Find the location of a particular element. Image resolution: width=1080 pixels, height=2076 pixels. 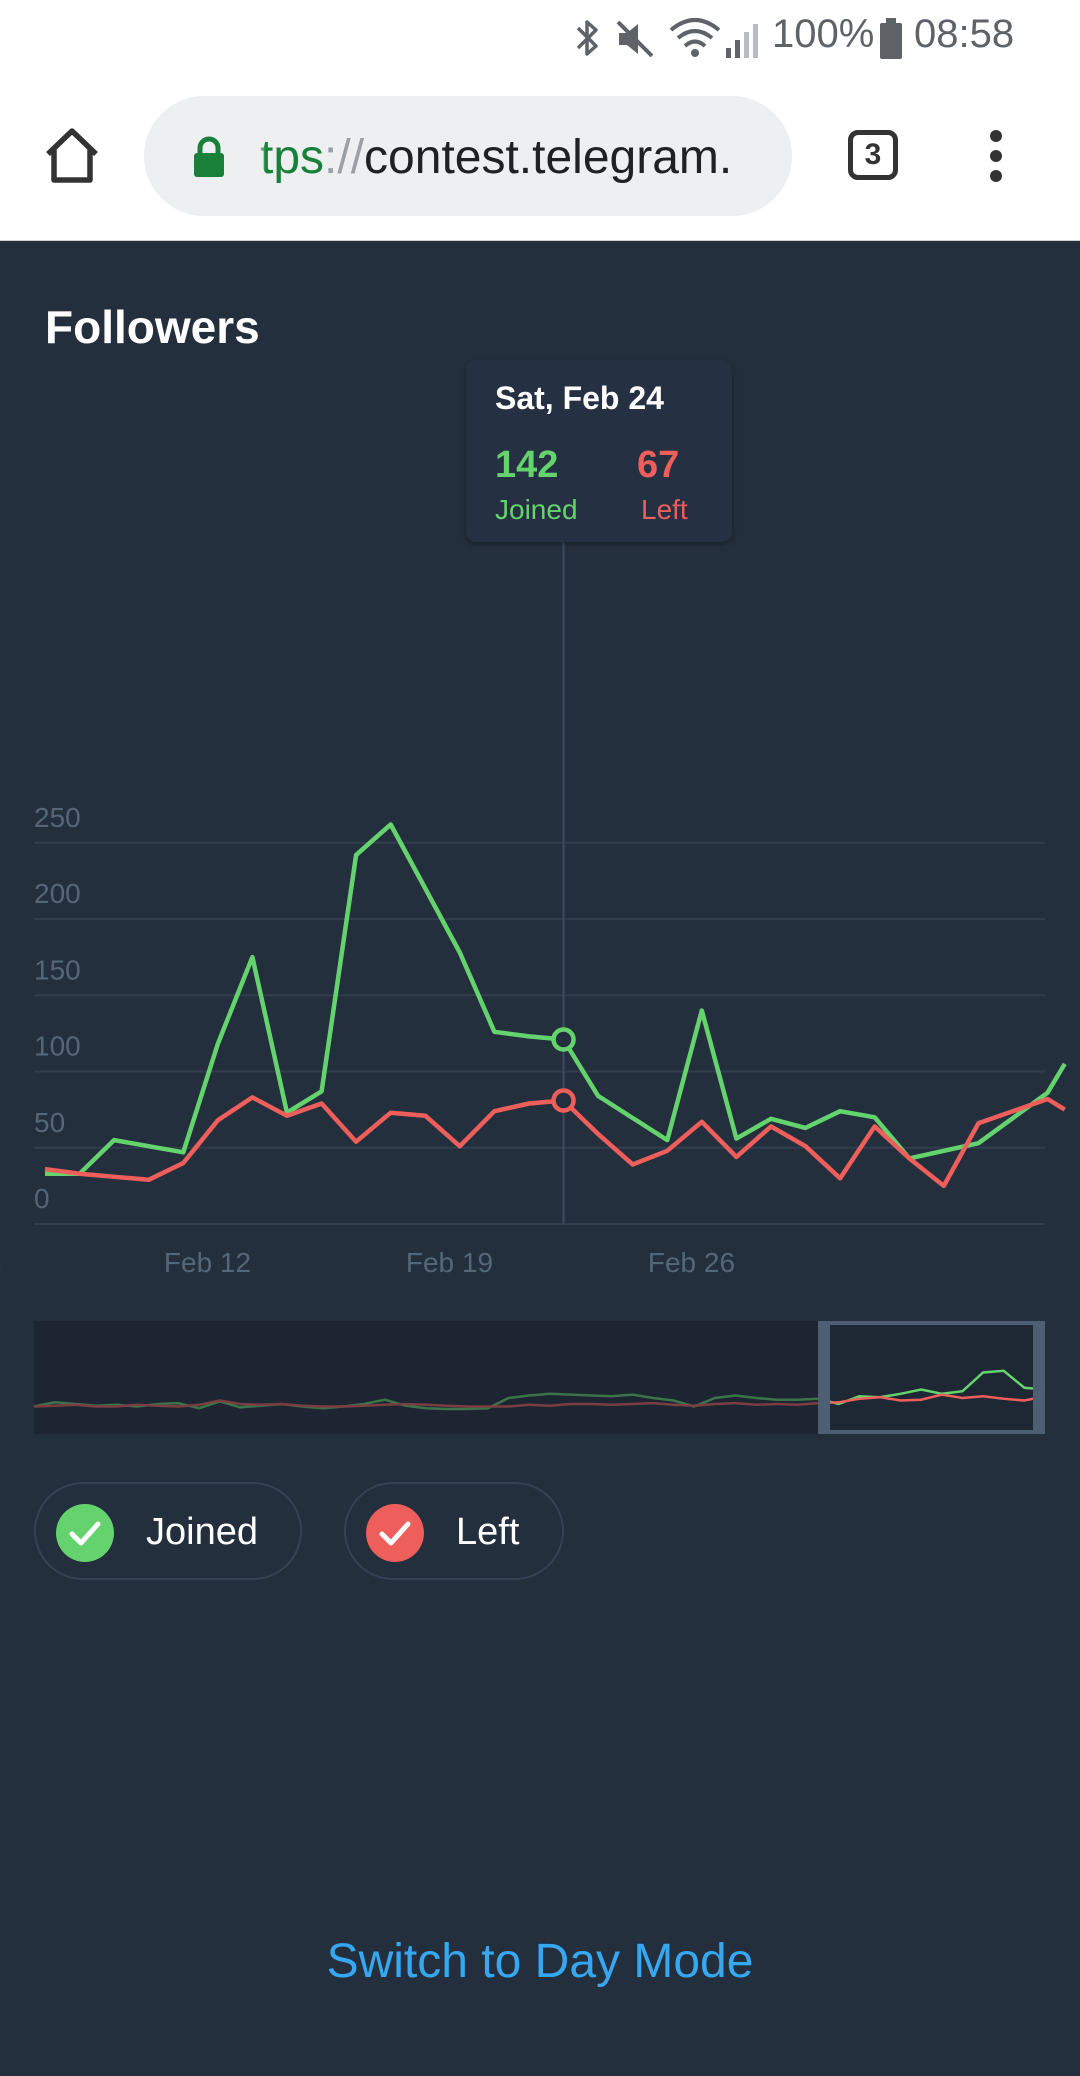

url-bar: tps://contest.telegram. is located at coordinates (468, 156).